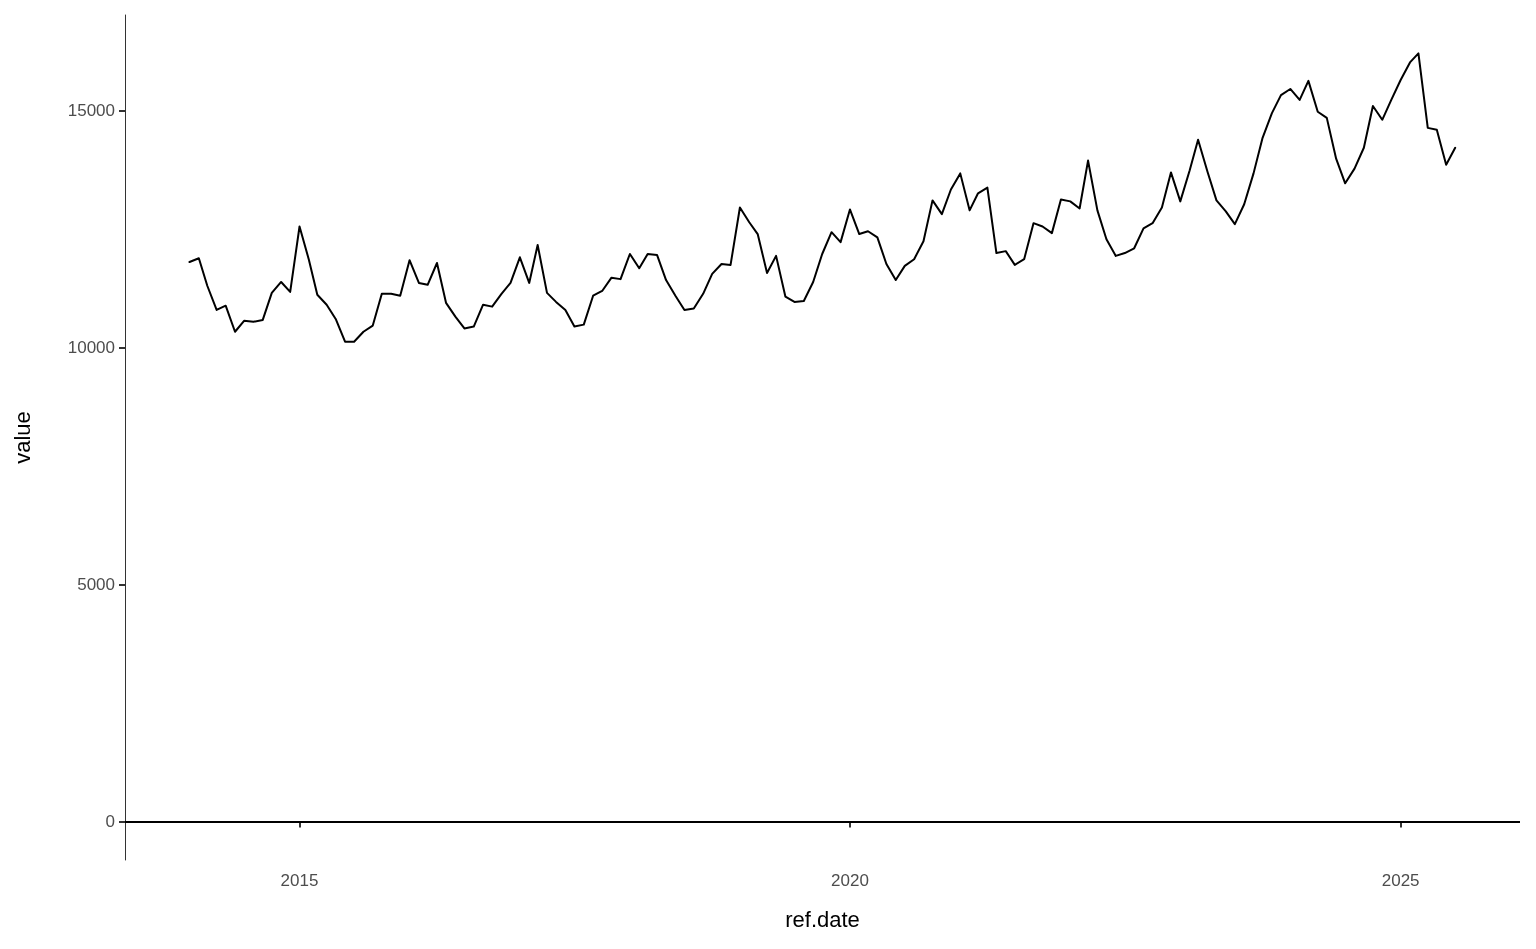 The width and height of the screenshot is (1536, 949). I want to click on y-tick-label: 5000, so click(96, 584).